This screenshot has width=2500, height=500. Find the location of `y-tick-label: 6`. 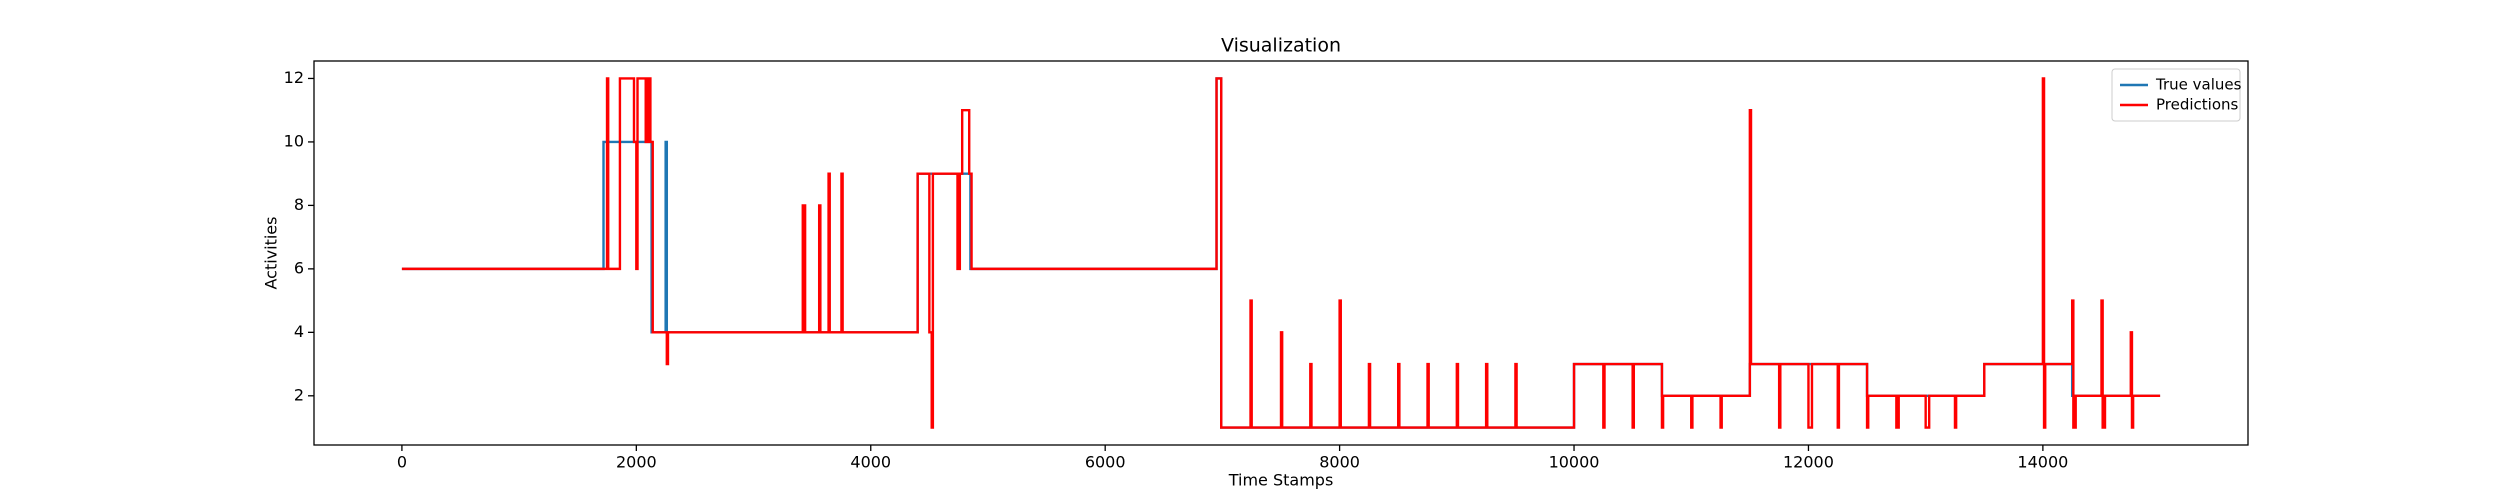

y-tick-label: 6 is located at coordinates (299, 267).